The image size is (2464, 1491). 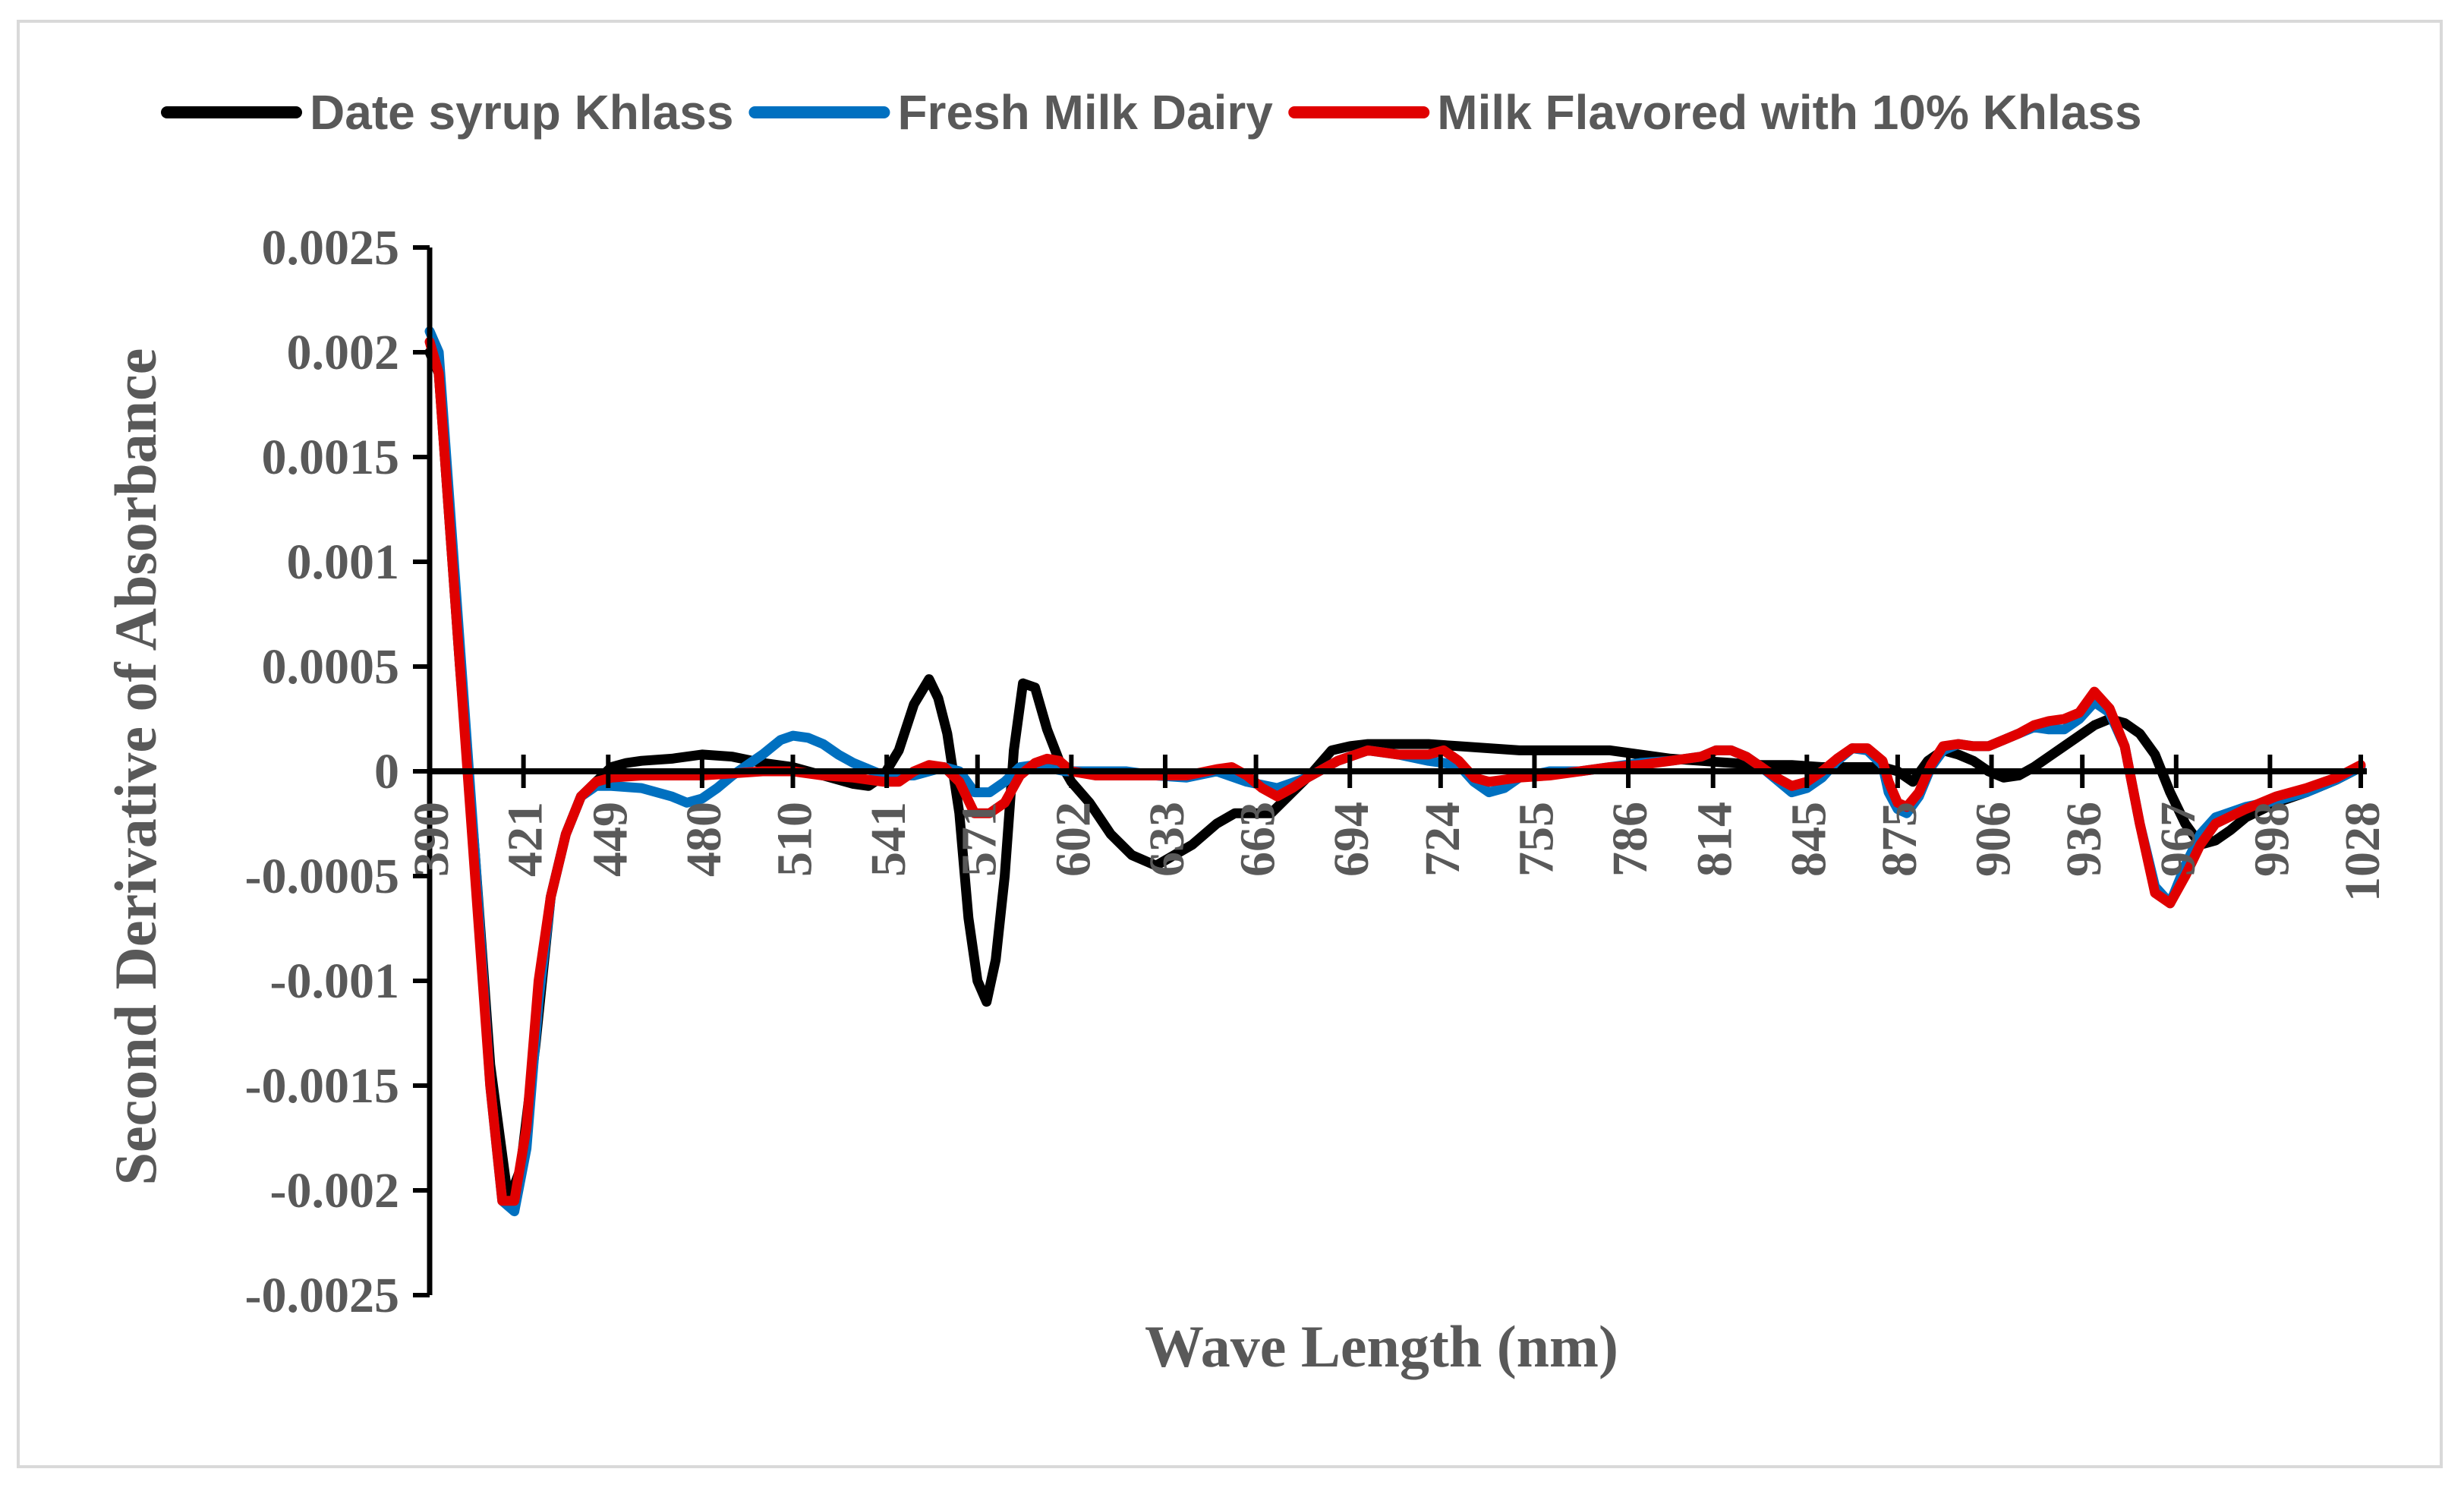 I want to click on x-tick-label: 421, so click(x=526, y=839).